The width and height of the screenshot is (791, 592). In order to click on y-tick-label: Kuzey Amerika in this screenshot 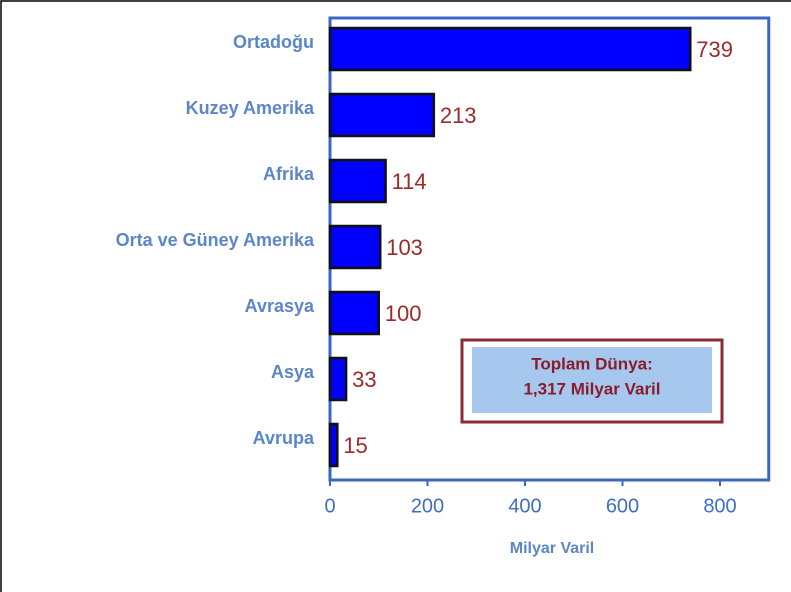, I will do `click(250, 108)`.